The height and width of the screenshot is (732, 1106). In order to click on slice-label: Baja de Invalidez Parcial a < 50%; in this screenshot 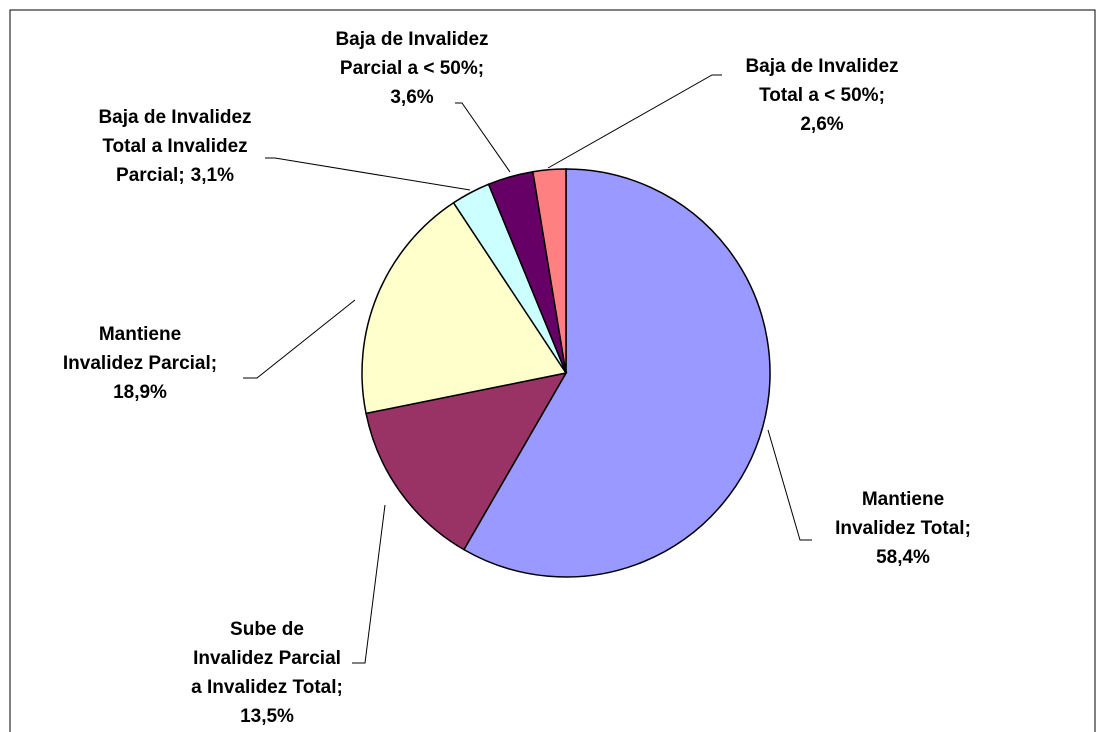, I will do `click(411, 54)`.